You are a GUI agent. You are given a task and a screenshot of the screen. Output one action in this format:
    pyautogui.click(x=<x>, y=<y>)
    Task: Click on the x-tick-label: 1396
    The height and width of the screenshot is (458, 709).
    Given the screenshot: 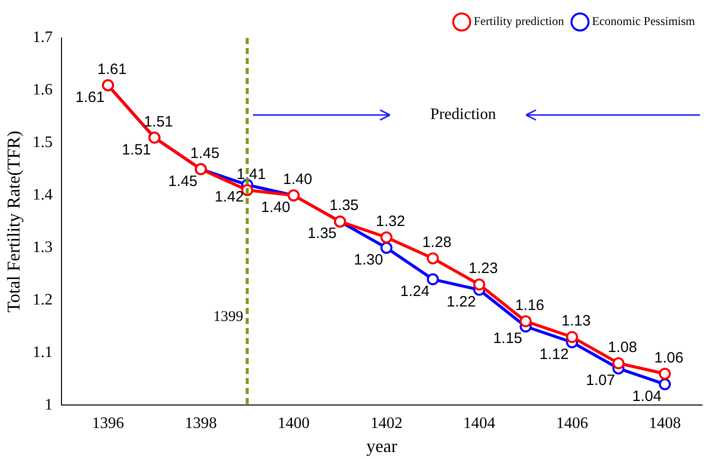 What is the action you would take?
    pyautogui.click(x=108, y=423)
    